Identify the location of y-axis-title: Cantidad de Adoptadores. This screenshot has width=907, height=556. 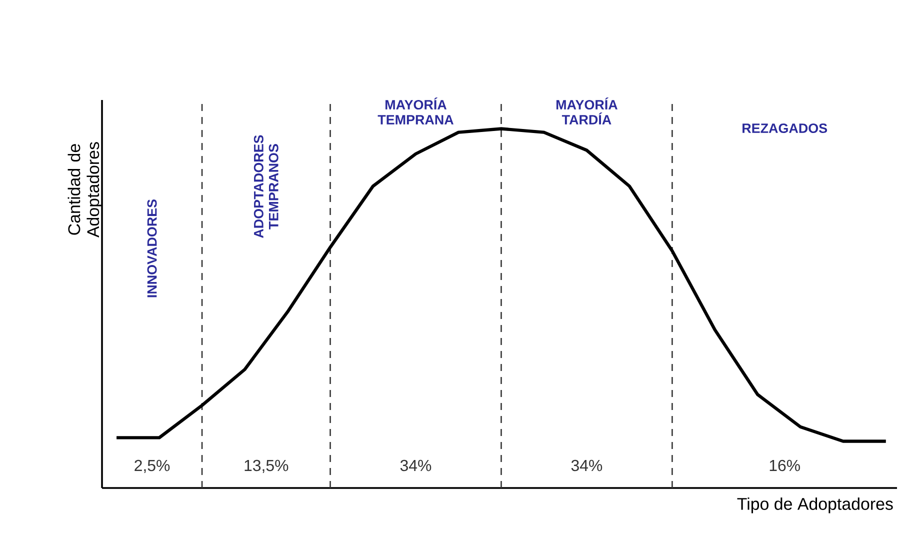
(85, 190).